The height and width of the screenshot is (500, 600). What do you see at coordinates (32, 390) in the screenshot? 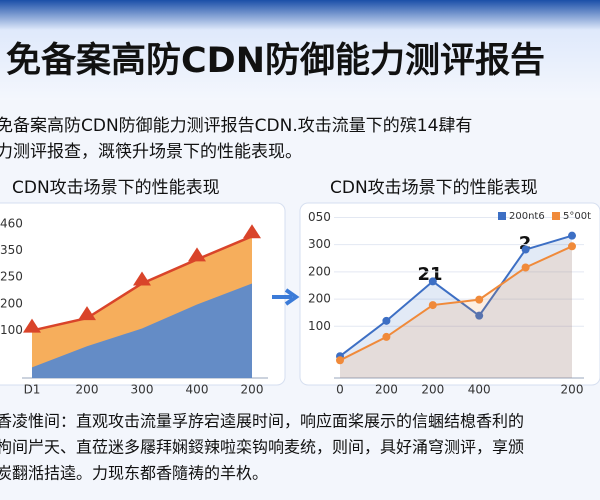
I see `x-tick-label: D1` at bounding box center [32, 390].